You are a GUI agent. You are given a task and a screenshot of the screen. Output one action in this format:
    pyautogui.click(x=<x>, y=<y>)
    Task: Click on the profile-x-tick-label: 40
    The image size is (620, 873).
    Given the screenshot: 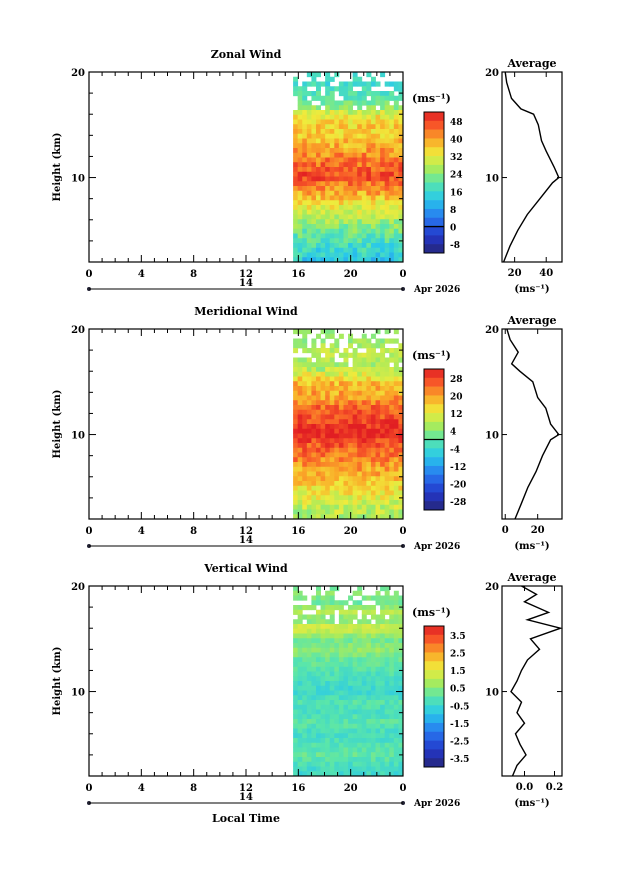 What is the action you would take?
    pyautogui.click(x=546, y=273)
    